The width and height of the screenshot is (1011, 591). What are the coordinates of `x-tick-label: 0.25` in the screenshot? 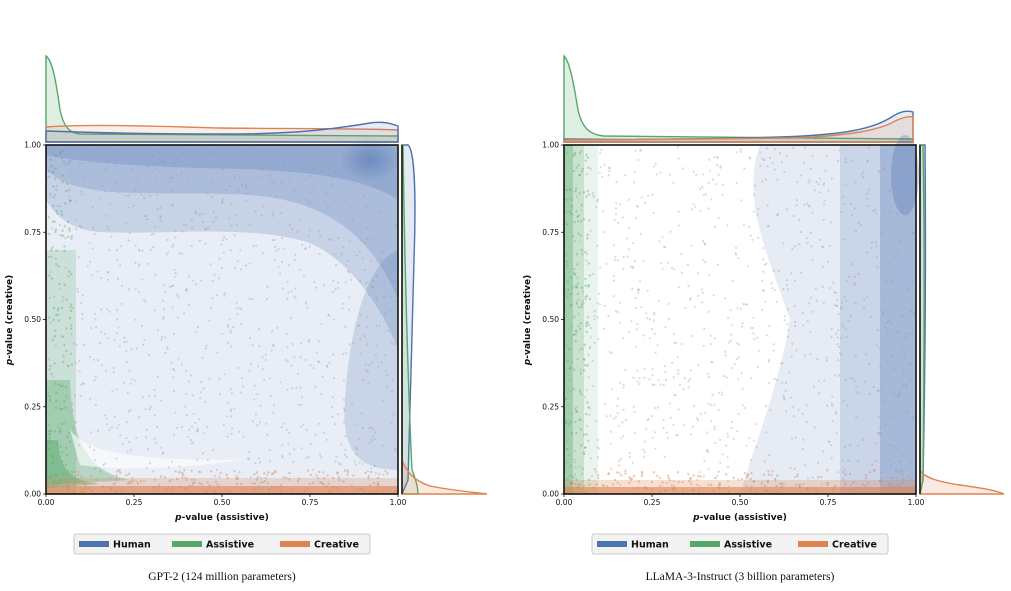 It's located at (652, 502).